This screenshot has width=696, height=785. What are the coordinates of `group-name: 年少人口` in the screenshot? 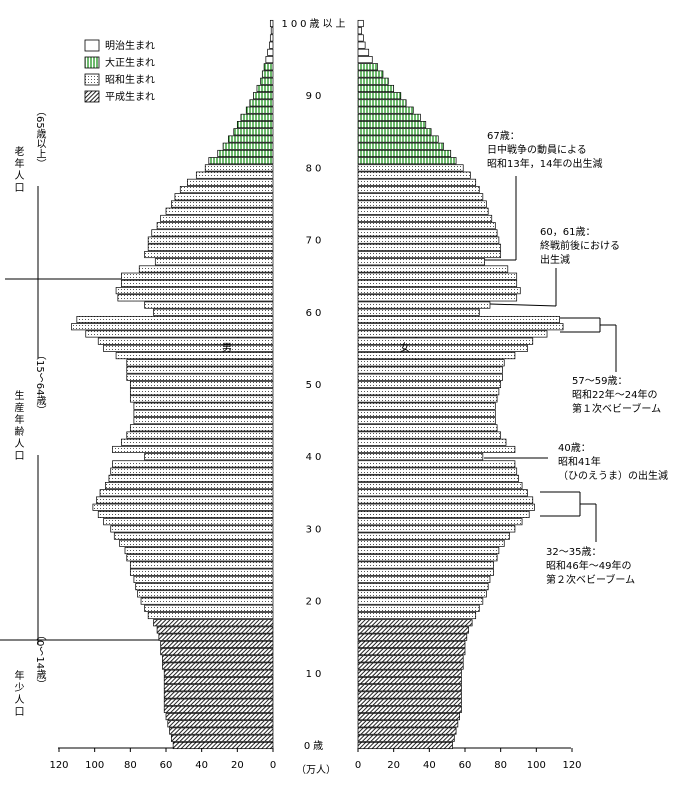 It's located at (18, 693).